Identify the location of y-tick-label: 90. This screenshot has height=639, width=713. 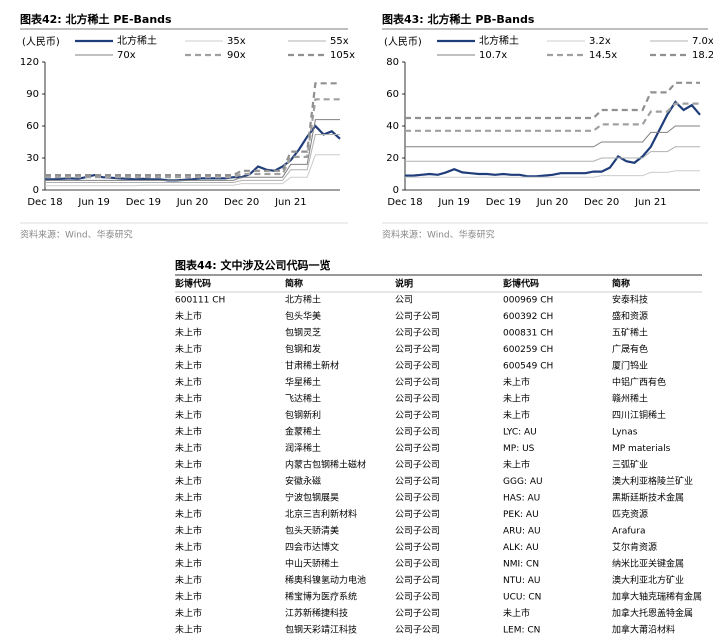
(32, 94).